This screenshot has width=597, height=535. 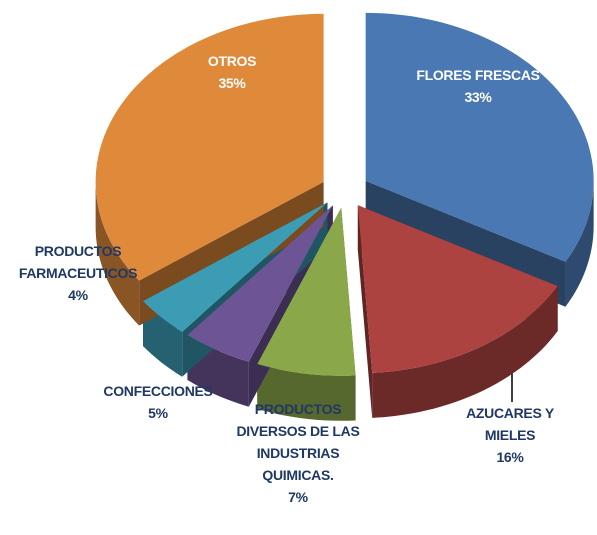 What do you see at coordinates (478, 97) in the screenshot?
I see `value-label: 33%` at bounding box center [478, 97].